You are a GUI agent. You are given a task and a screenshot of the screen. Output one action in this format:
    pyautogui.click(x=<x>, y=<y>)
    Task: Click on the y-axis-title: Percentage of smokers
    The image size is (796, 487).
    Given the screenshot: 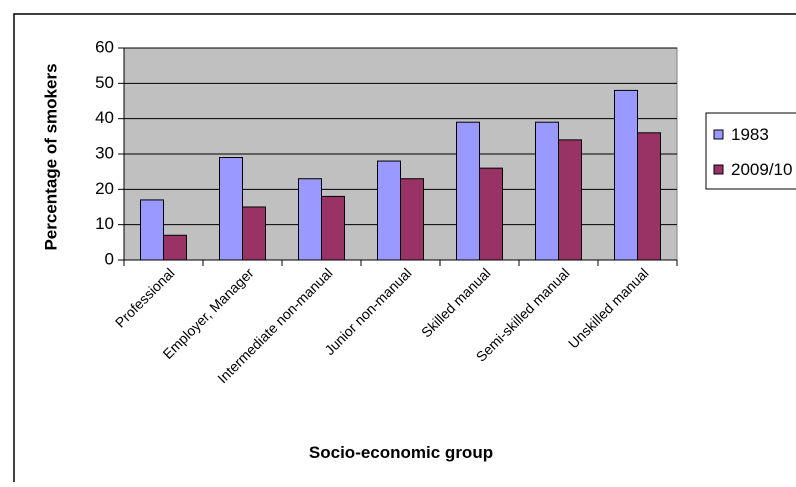 What is the action you would take?
    pyautogui.click(x=50, y=156)
    